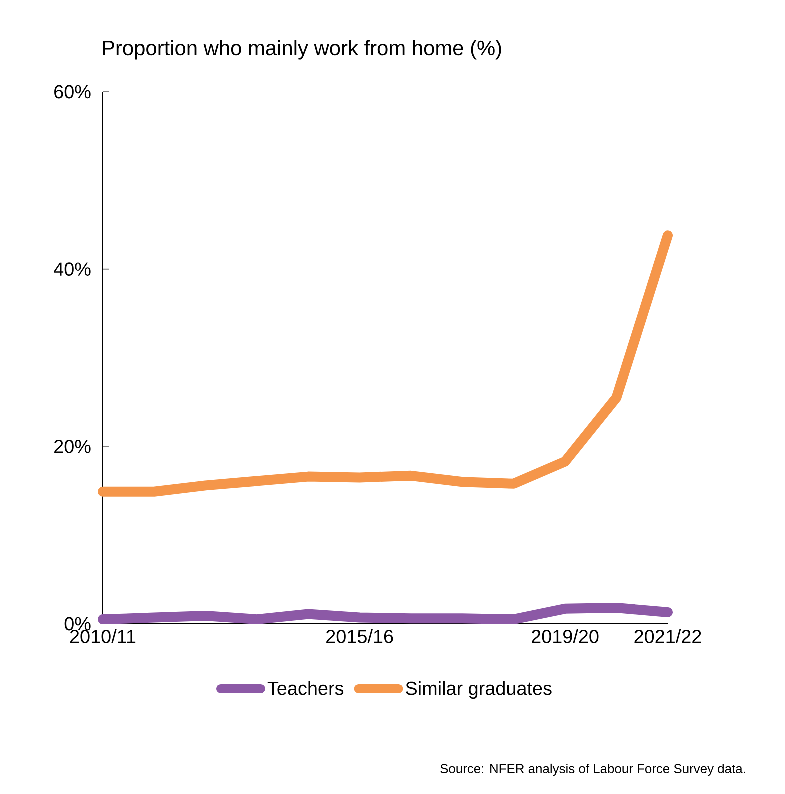 Image resolution: width=785 pixels, height=794 pixels. What do you see at coordinates (593, 770) in the screenshot?
I see `source-note: Source: NFER analysis of Labour Force Survey data.` at bounding box center [593, 770].